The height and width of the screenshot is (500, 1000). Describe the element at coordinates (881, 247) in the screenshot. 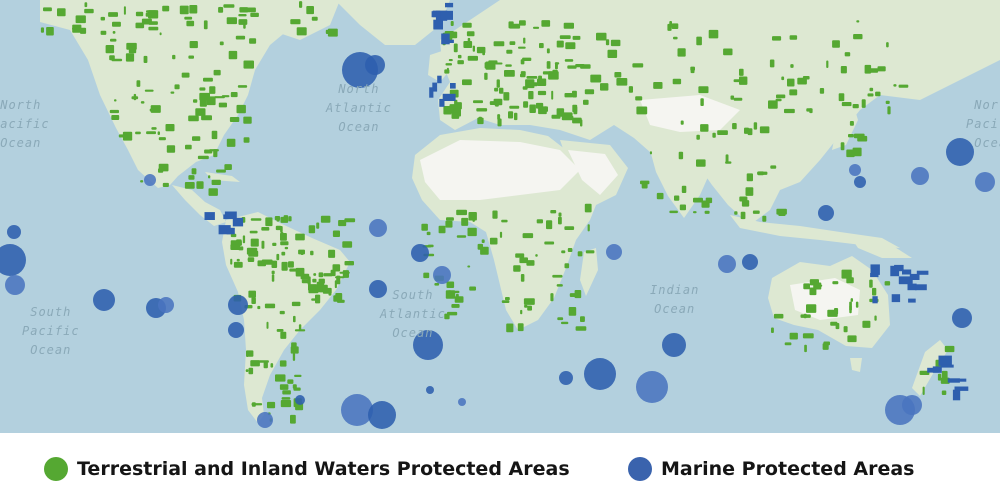

I see `land-new-guinea` at that location.